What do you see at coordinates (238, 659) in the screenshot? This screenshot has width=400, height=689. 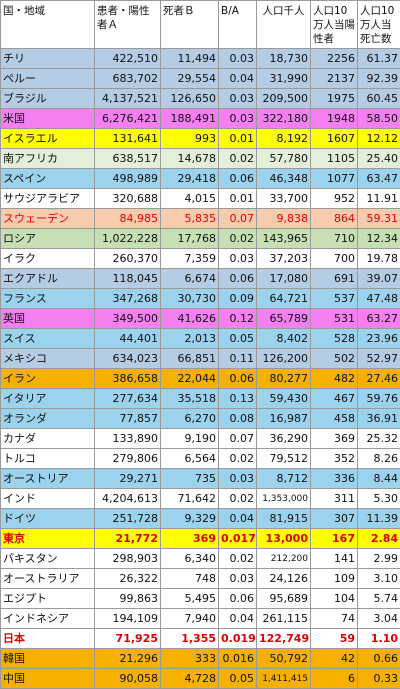 I see `cell-ratio: 0.016` at bounding box center [238, 659].